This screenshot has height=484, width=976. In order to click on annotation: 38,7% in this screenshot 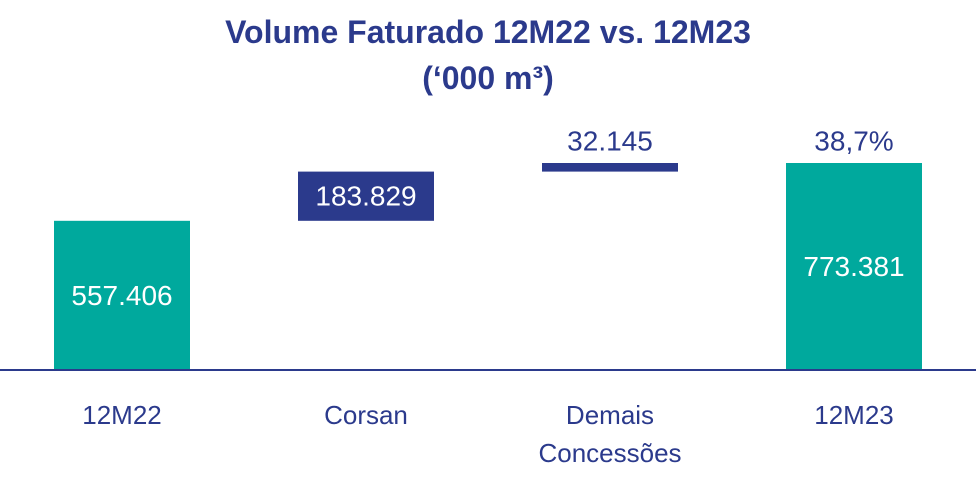, I will do `click(853, 140)`.